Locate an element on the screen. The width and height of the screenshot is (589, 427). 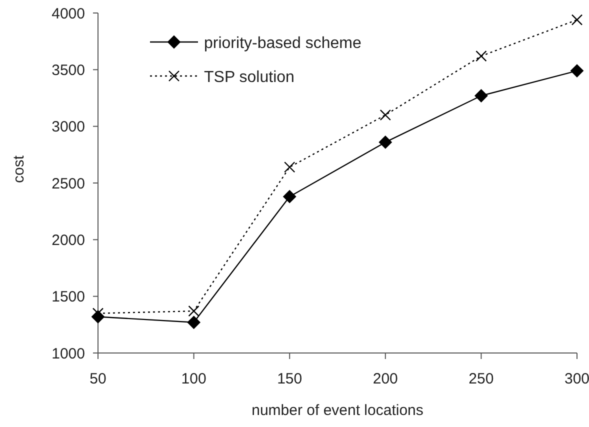
y-tick-label: 2000 is located at coordinates (68, 240).